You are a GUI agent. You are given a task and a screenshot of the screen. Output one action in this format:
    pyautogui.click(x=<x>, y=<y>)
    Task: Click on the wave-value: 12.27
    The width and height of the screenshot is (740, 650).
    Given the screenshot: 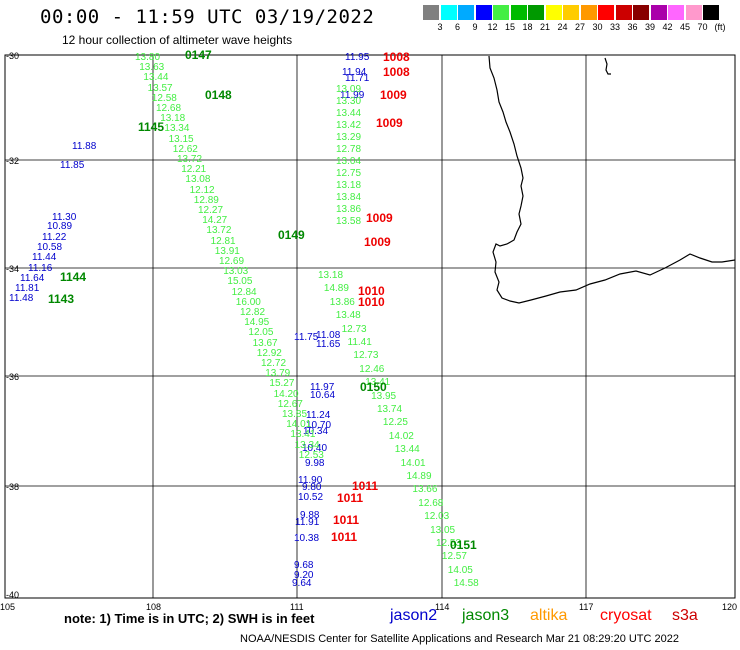 What is the action you would take?
    pyautogui.click(x=211, y=210)
    